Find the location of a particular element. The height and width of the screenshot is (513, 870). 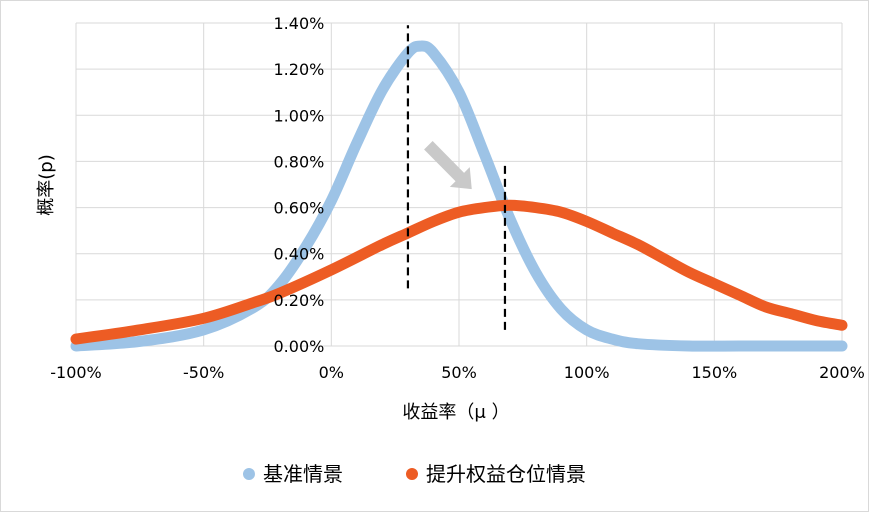

x-tick-label: 50% is located at coordinates (459, 372).